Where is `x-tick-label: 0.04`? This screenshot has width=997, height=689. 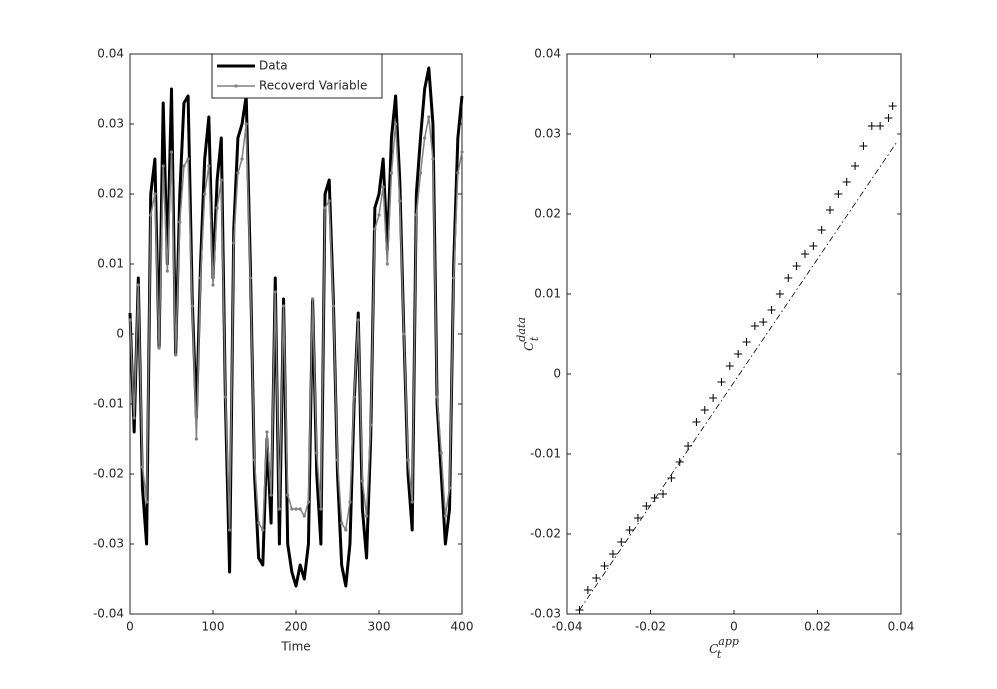
x-tick-label: 0.04 is located at coordinates (901, 627).